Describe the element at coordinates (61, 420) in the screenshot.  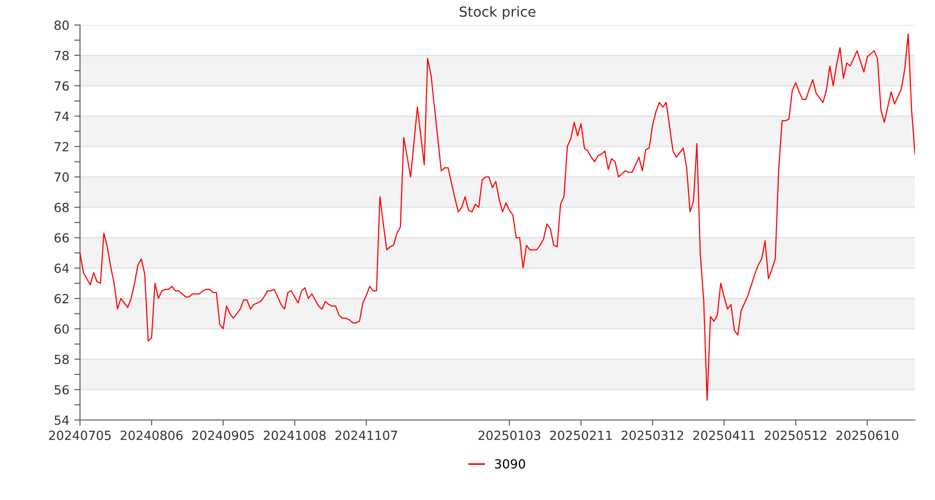
I see `y-tick-label: 54` at that location.